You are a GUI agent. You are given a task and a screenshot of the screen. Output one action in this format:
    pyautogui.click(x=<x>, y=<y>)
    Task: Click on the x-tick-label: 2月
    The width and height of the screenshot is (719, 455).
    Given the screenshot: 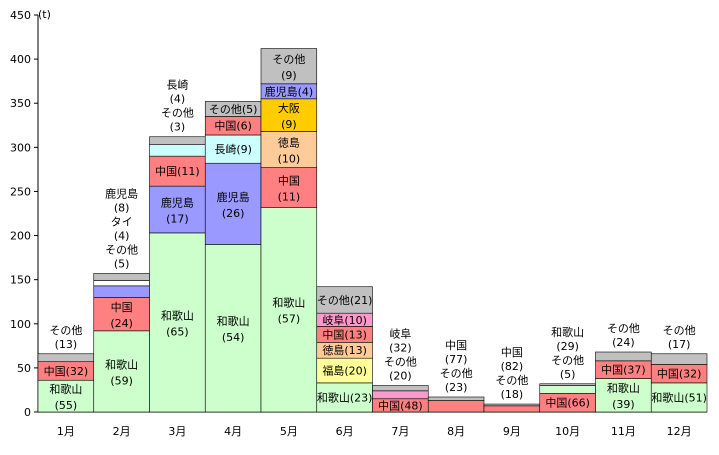 What is the action you would take?
    pyautogui.click(x=122, y=431)
    